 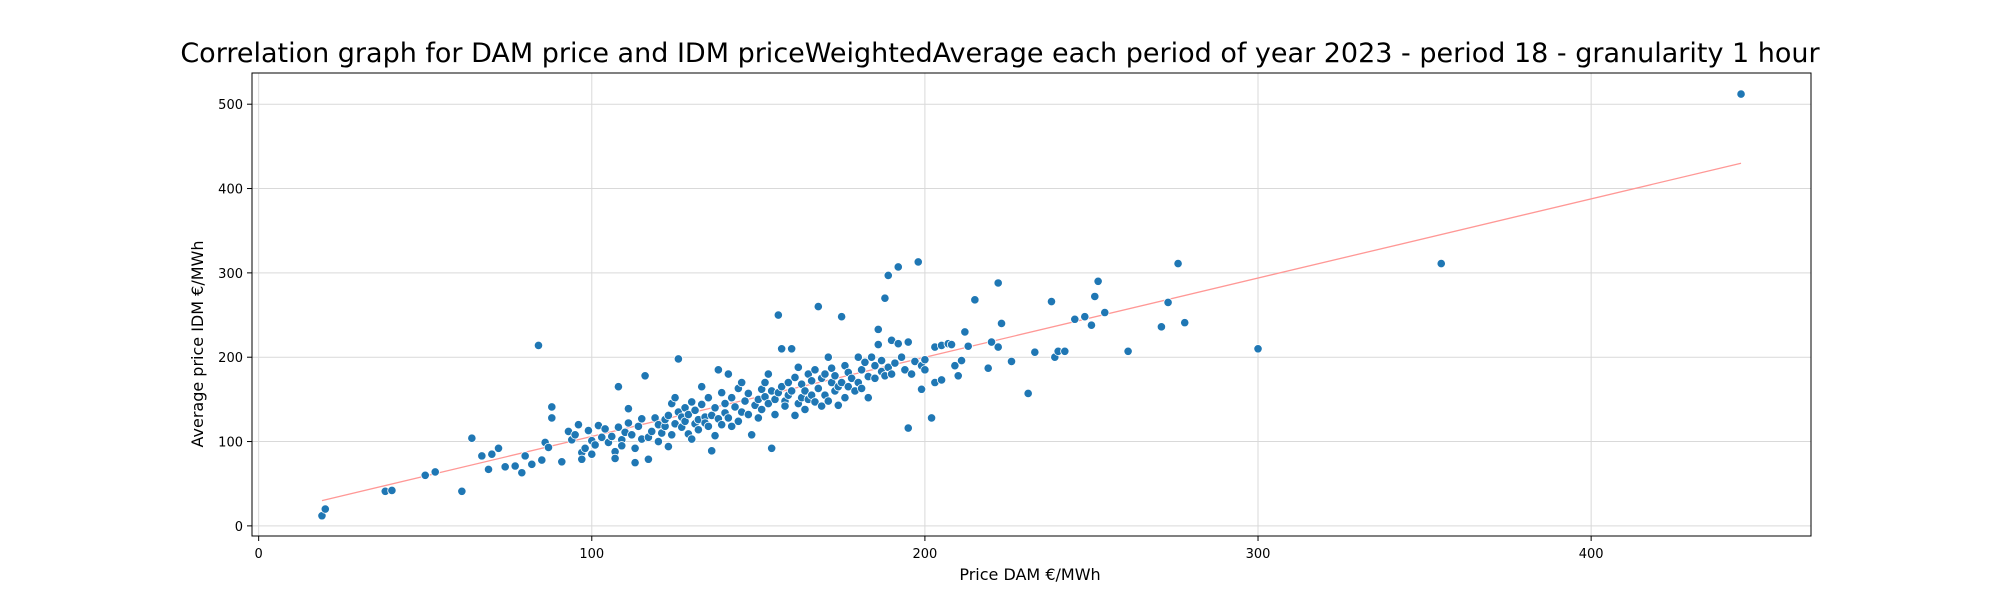 What do you see at coordinates (1591, 554) in the screenshot?
I see `x-tick-label: 400` at bounding box center [1591, 554].